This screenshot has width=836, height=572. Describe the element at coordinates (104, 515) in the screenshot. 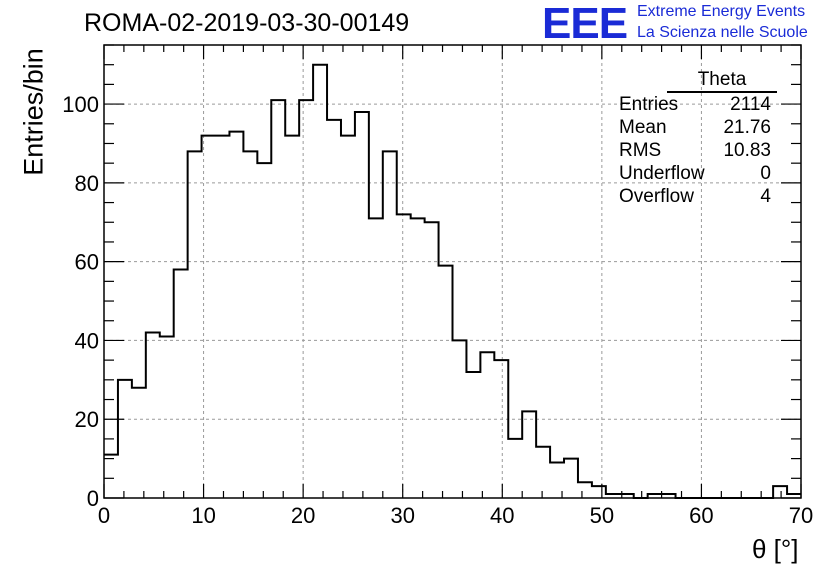

I see `x-tick-label: 0` at that location.